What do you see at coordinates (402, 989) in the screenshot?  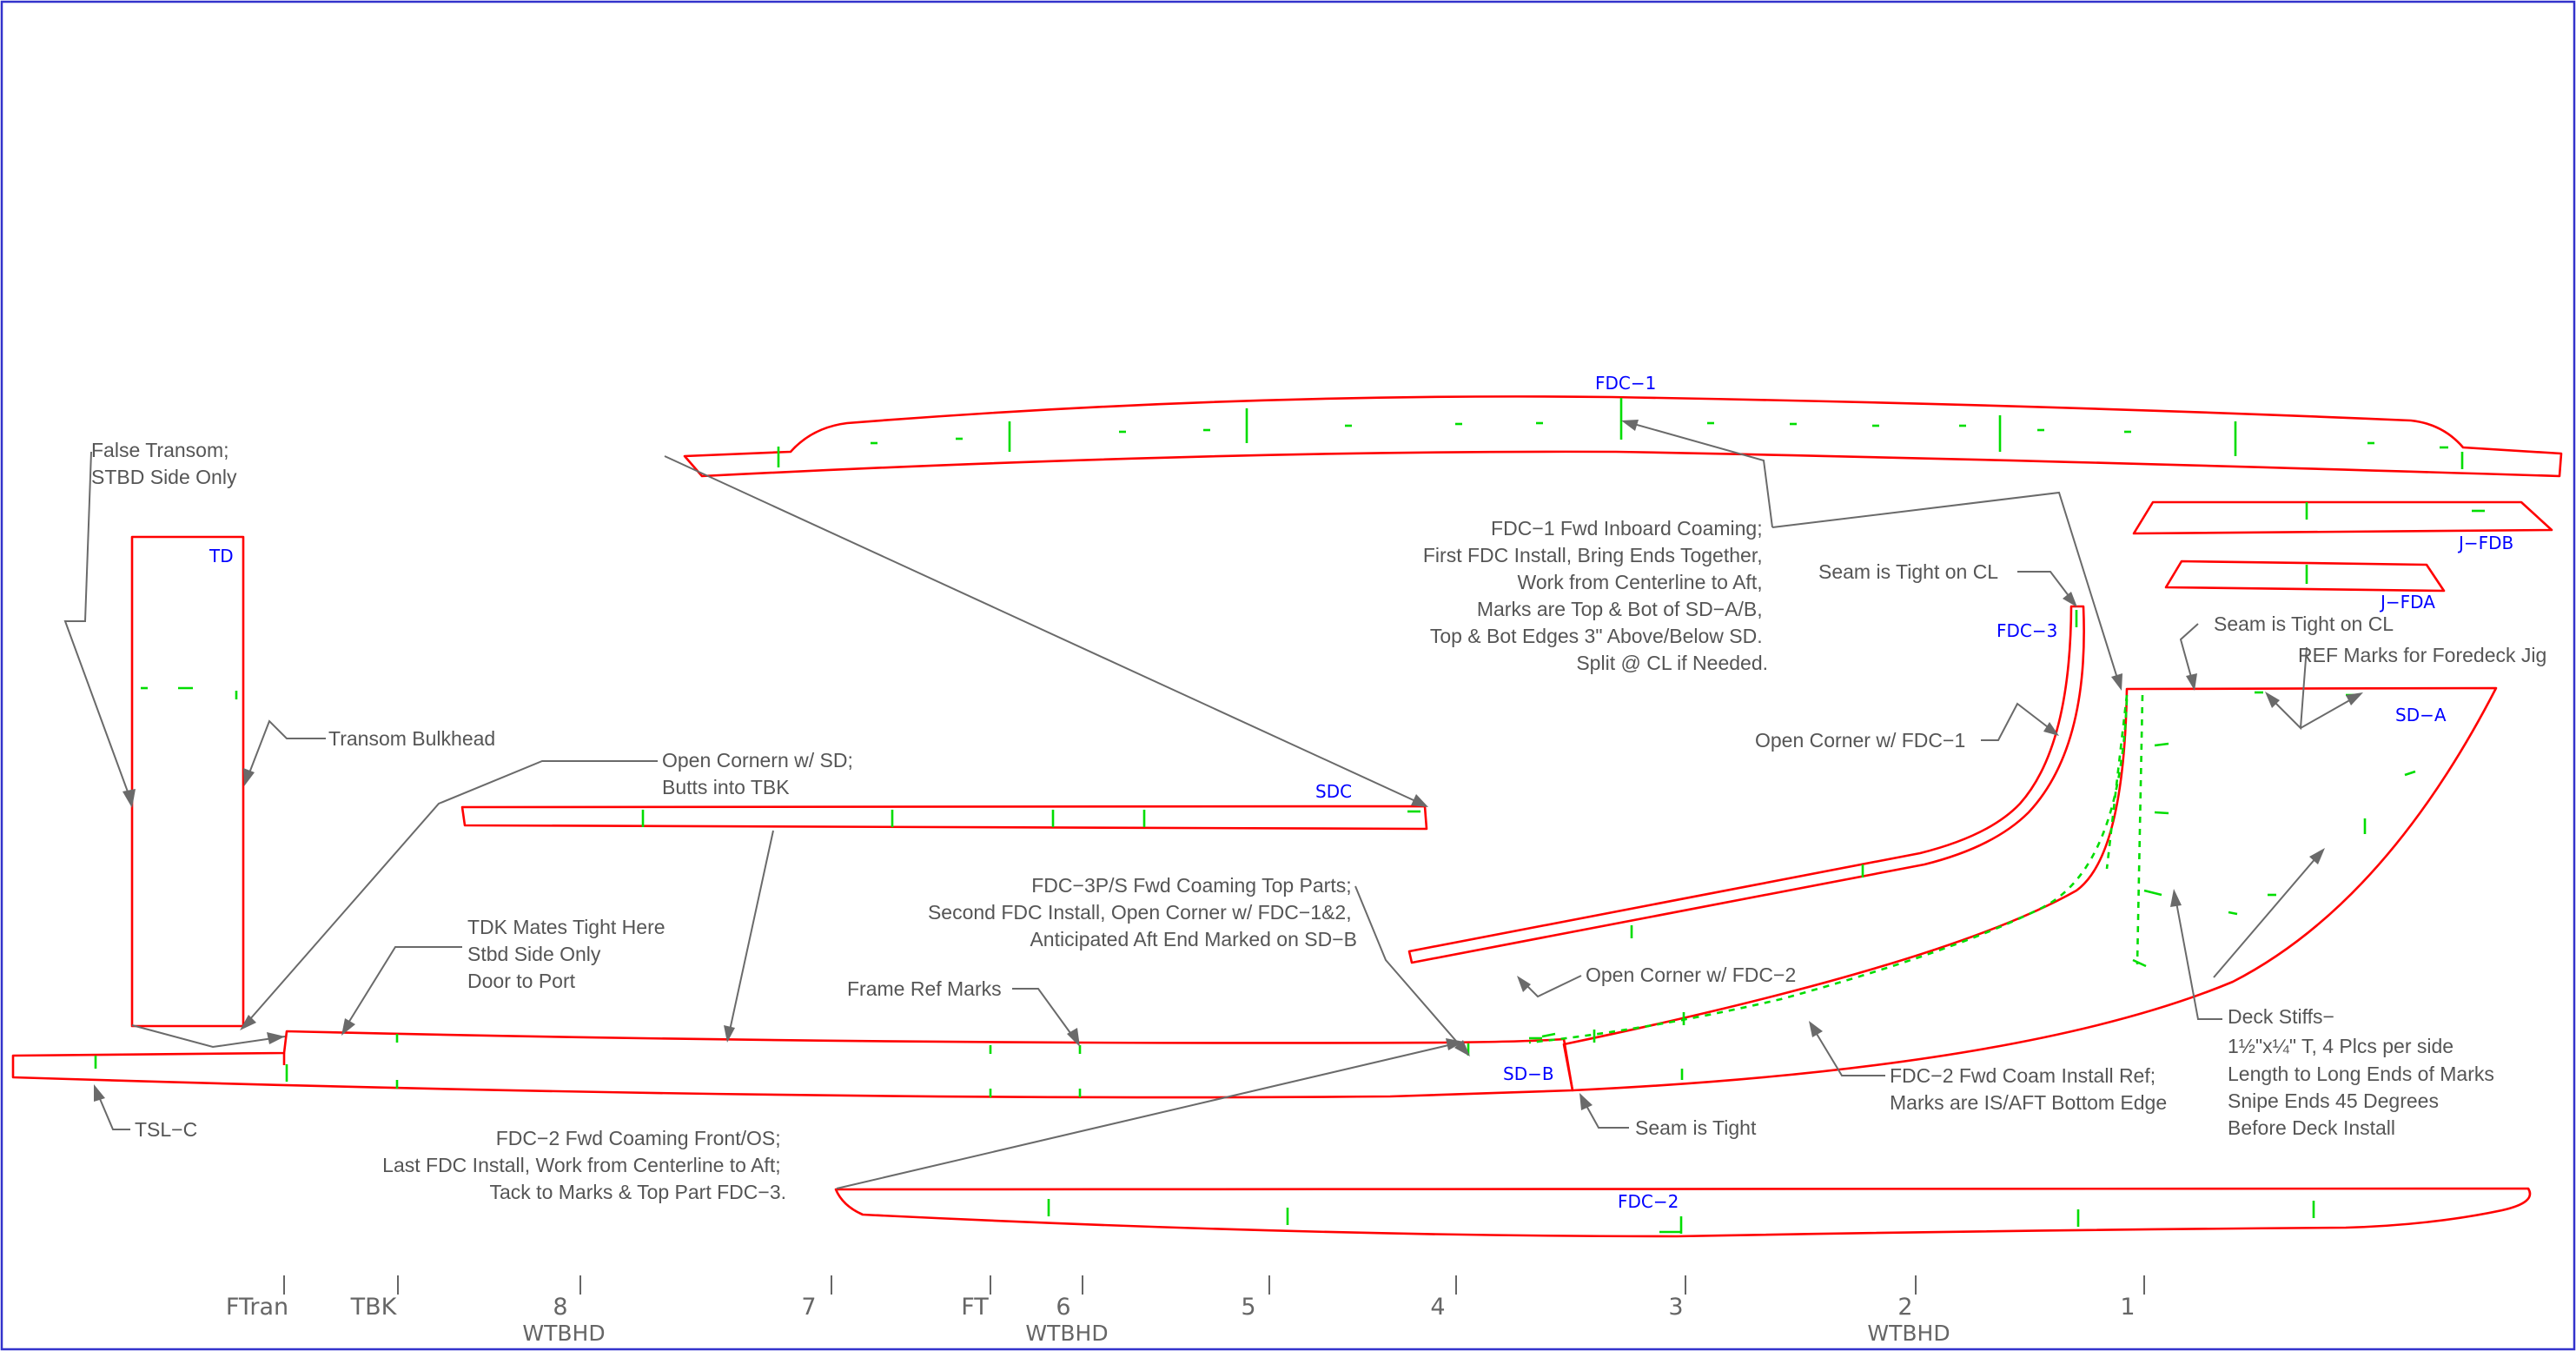 I see `leader-tdk-mates` at bounding box center [402, 989].